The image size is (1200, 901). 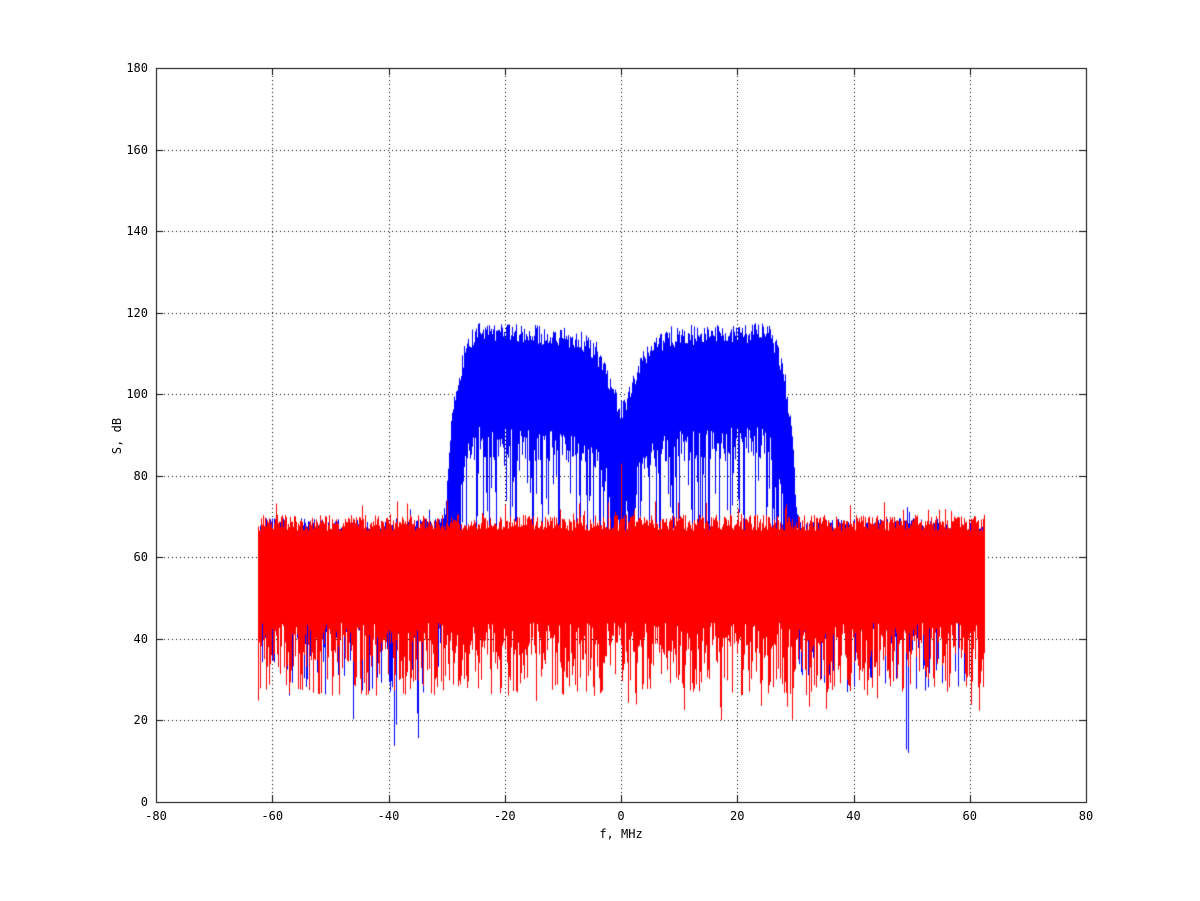 What do you see at coordinates (117, 436) in the screenshot?
I see `y-axis-label: S, dB` at bounding box center [117, 436].